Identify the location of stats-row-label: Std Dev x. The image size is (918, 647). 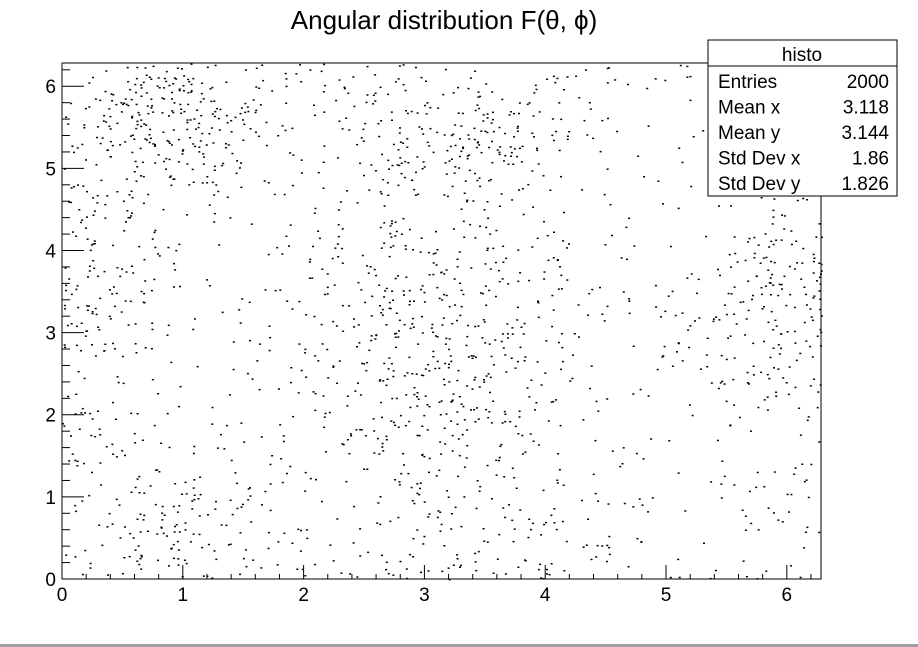
(759, 159).